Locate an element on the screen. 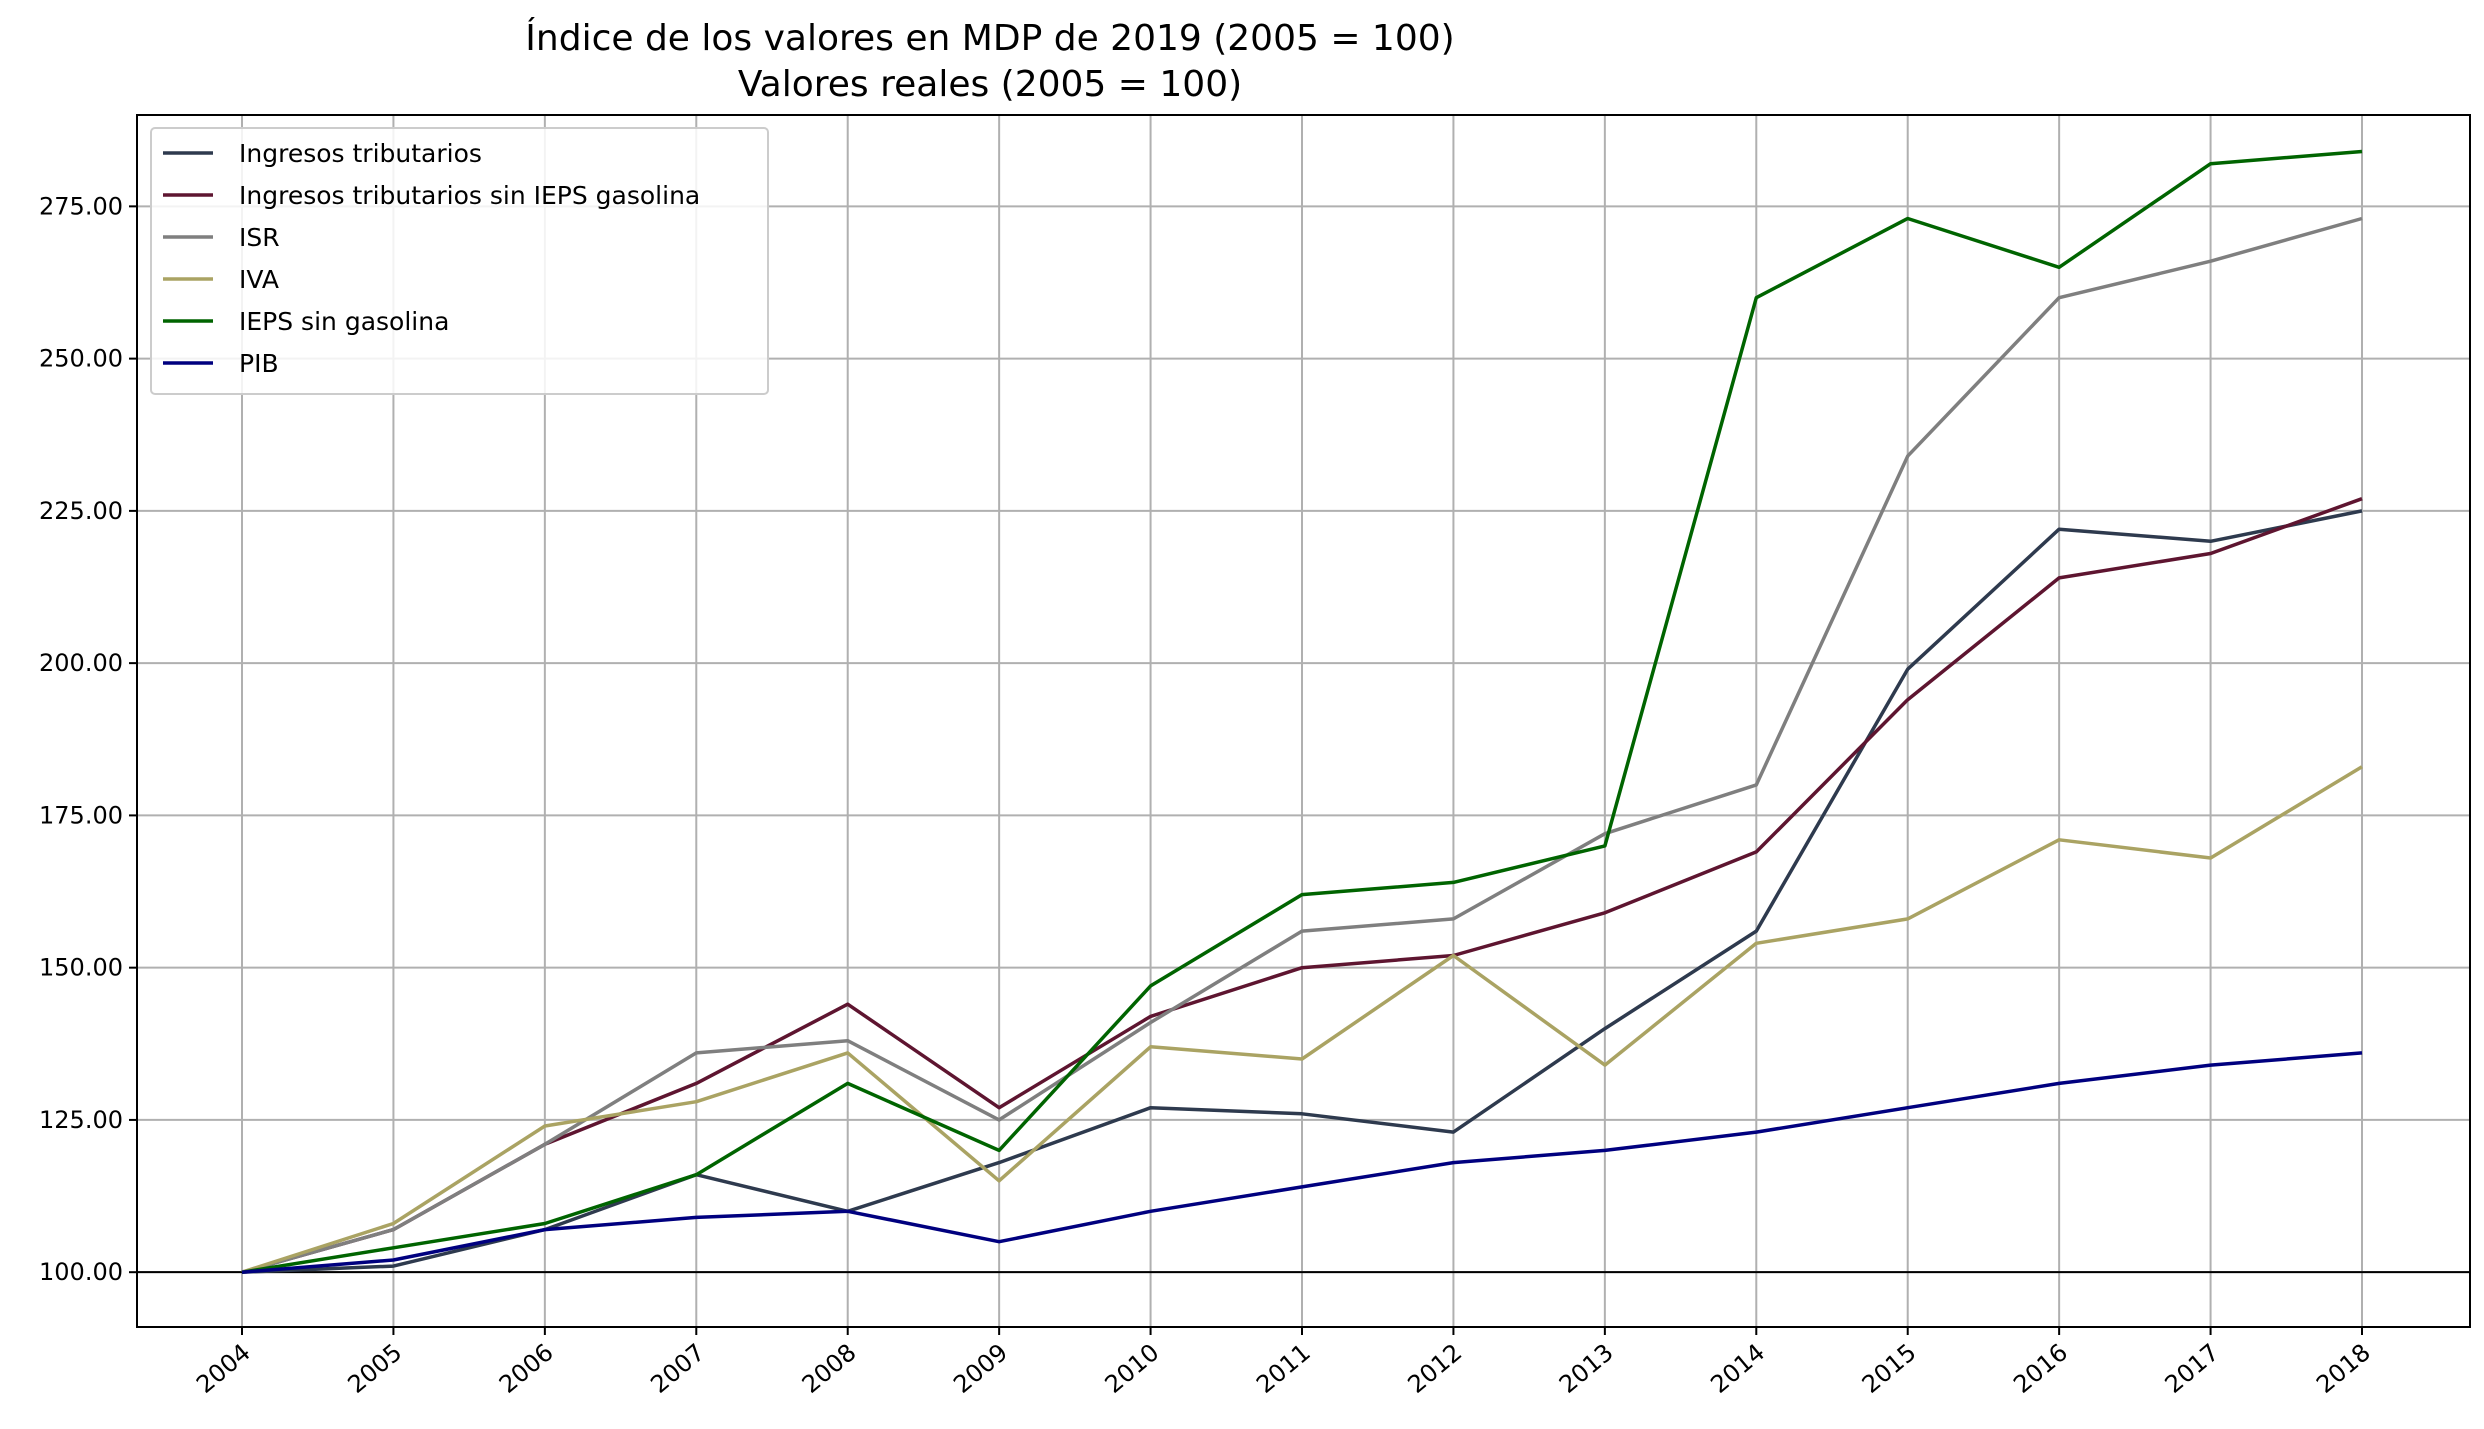  y-tick-label: 100.00 is located at coordinates (81, 1272).